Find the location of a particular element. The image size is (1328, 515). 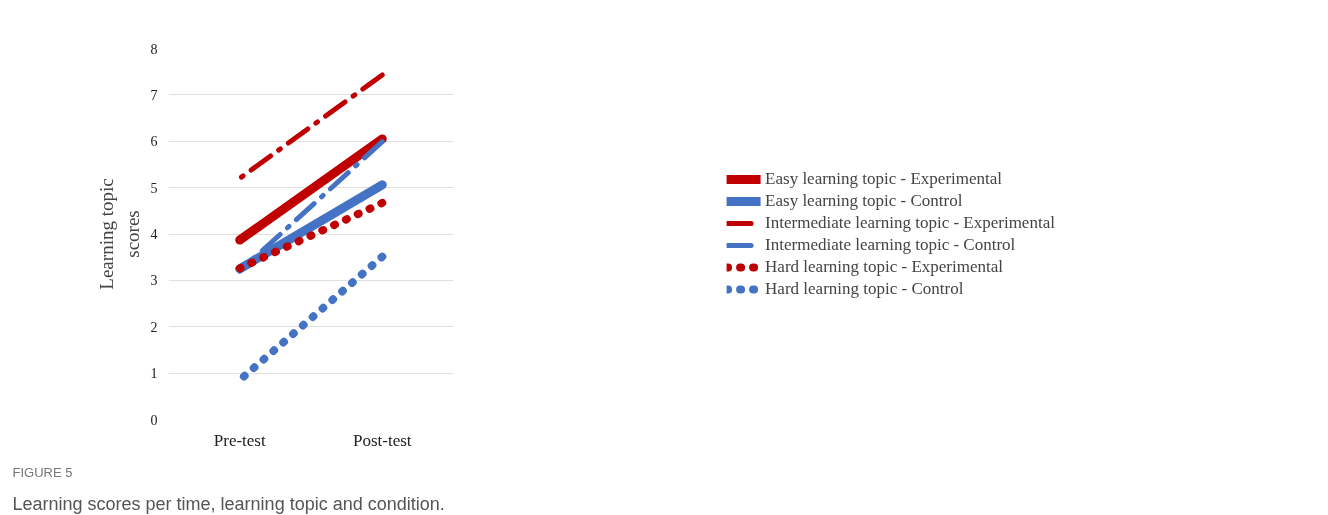

legend-label: Easy learning topic - Control is located at coordinates (864, 200).